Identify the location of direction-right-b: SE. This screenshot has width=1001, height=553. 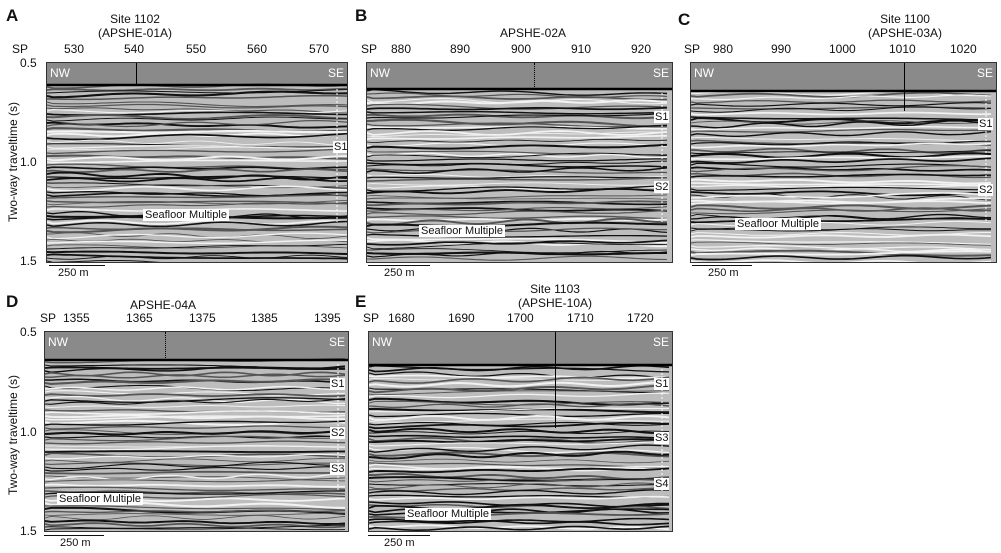
(660, 73).